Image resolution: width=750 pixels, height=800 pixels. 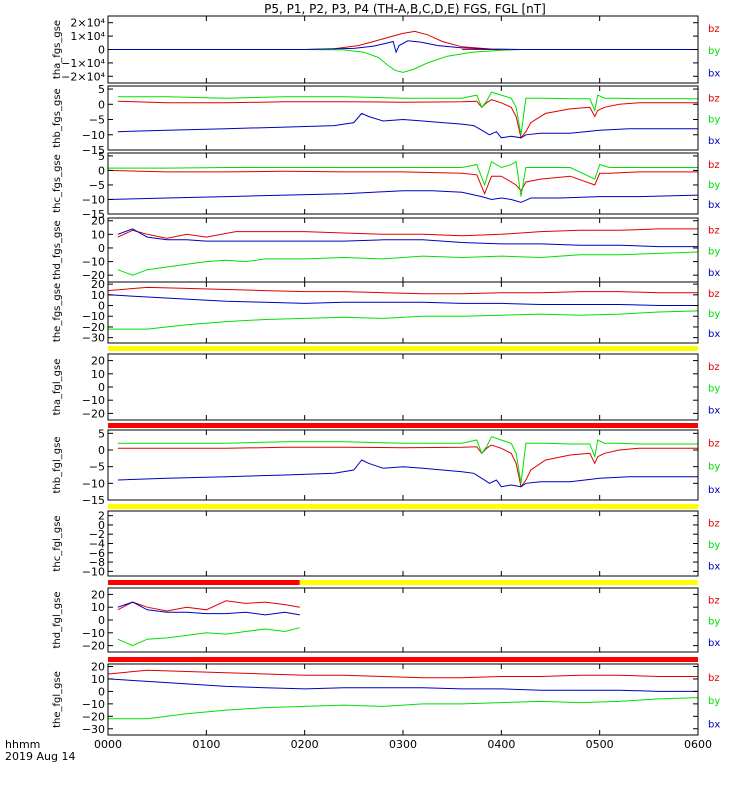 I want to click on panel-thc_fgl_gse: 20−2−4−6−8−10 thc_fgl_gse bz by bx, so click(x=386, y=541).